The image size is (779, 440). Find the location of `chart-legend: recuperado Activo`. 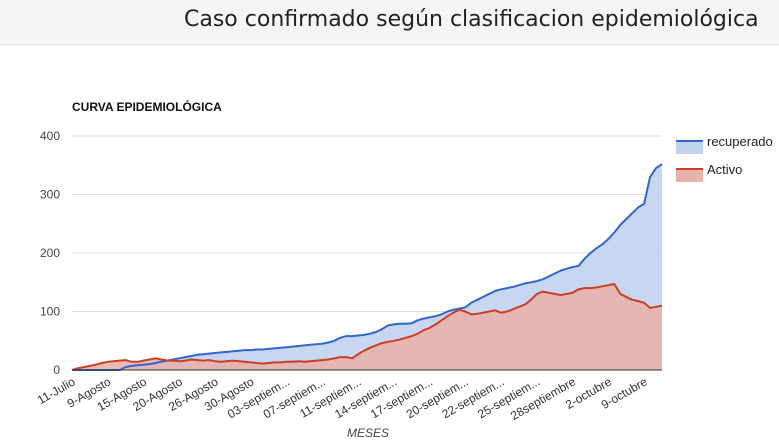

chart-legend: recuperado Activo is located at coordinates (724, 158).